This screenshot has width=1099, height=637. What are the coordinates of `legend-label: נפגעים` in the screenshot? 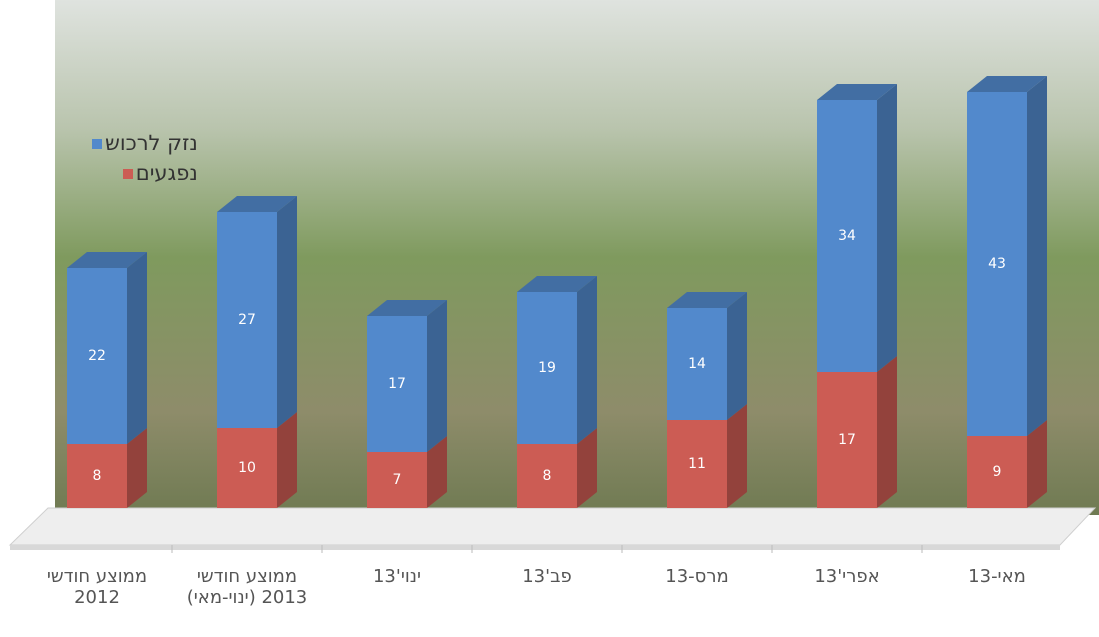 It's located at (166, 173).